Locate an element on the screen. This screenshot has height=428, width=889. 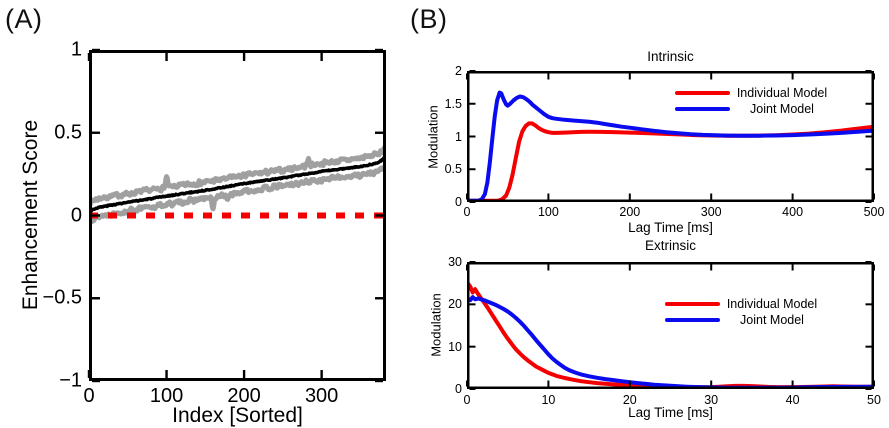
x-tick-label: 40 is located at coordinates (792, 400).